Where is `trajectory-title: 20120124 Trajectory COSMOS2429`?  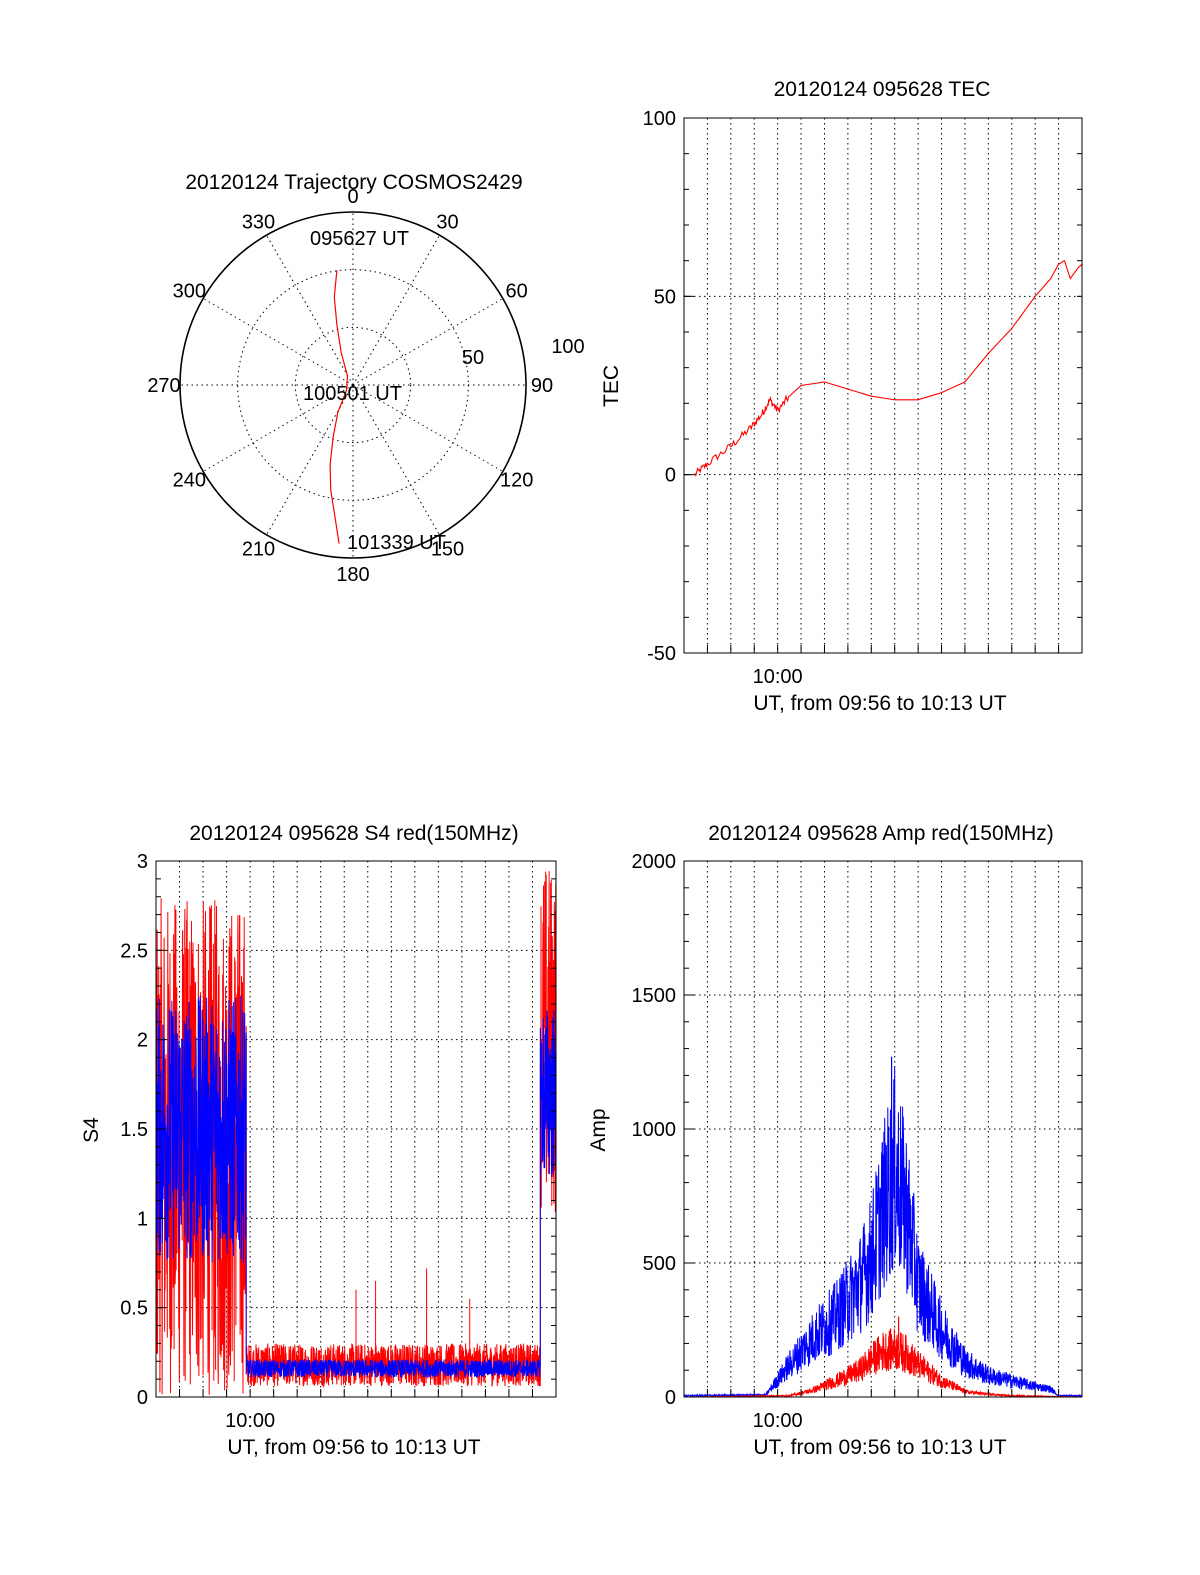 trajectory-title: 20120124 Trajectory COSMOS2429 is located at coordinates (353, 182).